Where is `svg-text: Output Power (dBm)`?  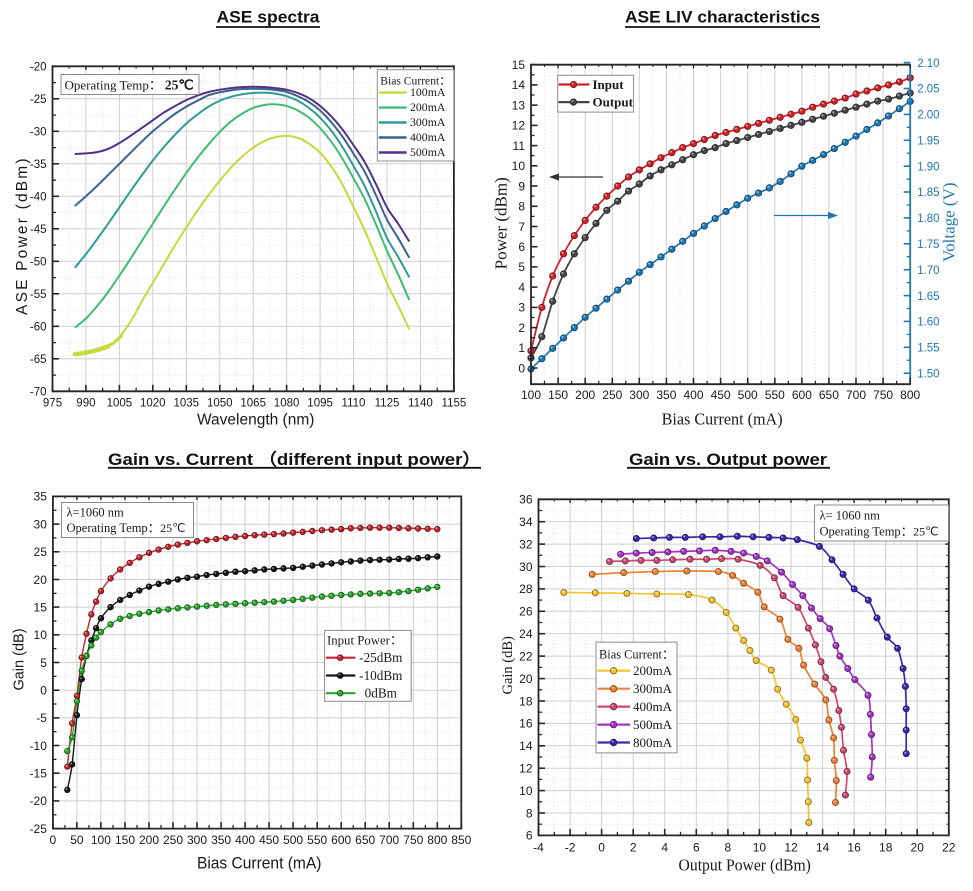
svg-text: Output Power (dBm) is located at coordinates (745, 865).